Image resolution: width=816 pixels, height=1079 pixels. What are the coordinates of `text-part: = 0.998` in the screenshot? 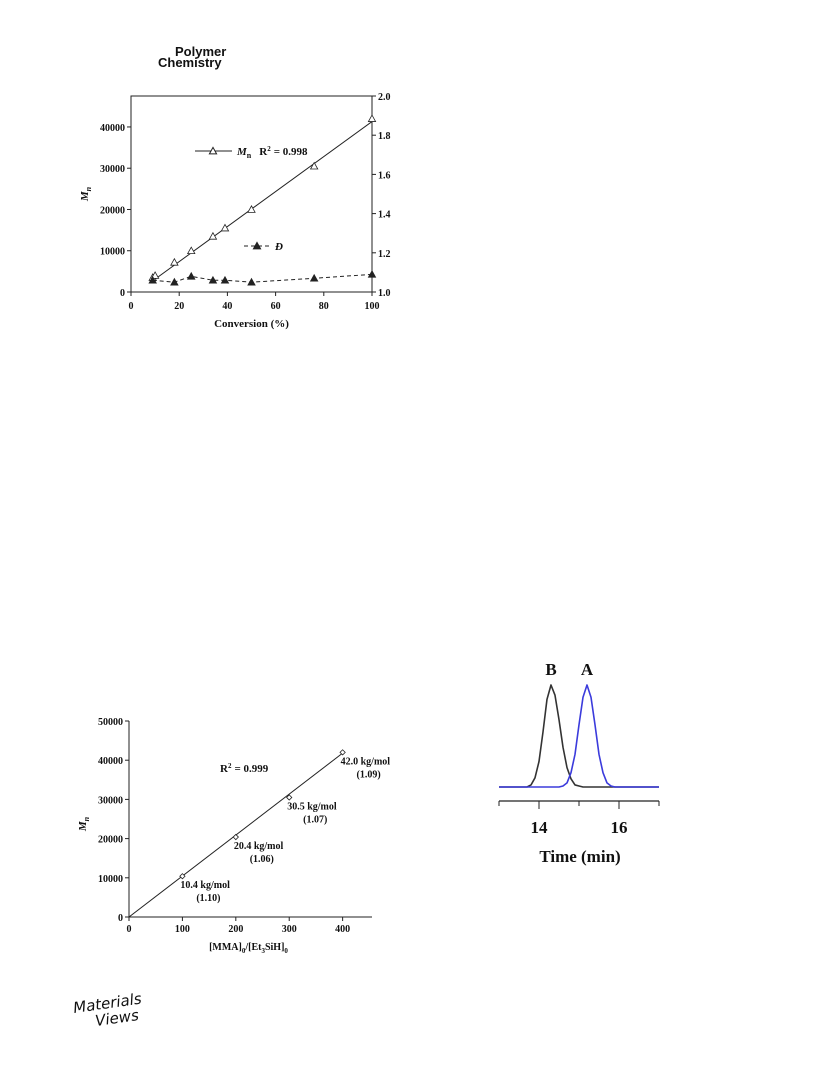 It's located at (291, 152).